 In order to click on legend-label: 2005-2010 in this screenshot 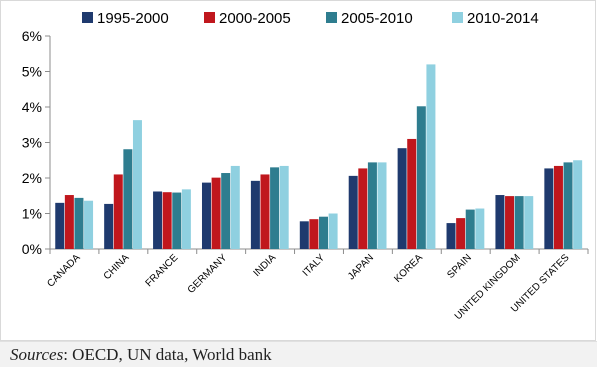, I will do `click(377, 18)`.